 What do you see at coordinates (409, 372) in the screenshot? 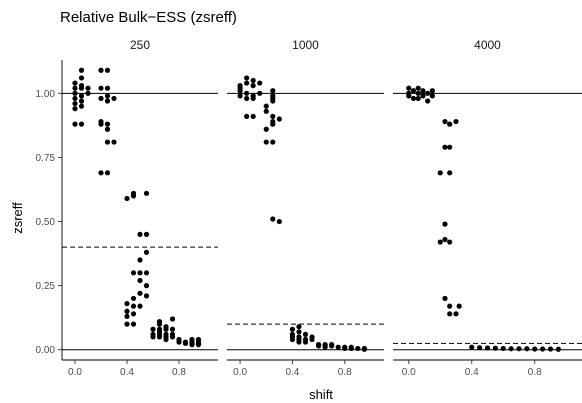
I see `x-tick-label: 0.0` at bounding box center [409, 372].